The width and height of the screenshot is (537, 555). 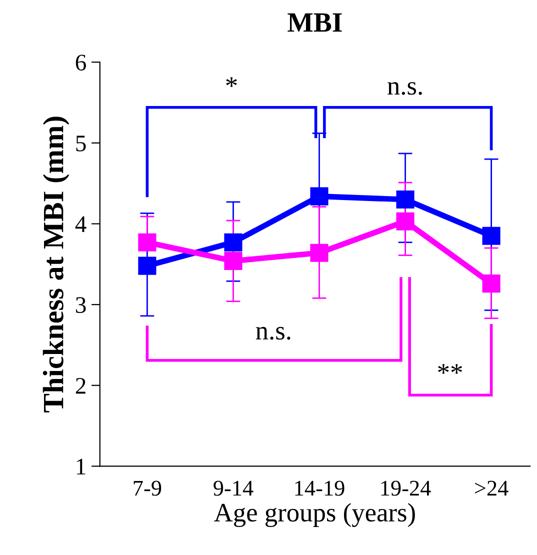 I want to click on y-tick-label: 1, so click(x=81, y=466).